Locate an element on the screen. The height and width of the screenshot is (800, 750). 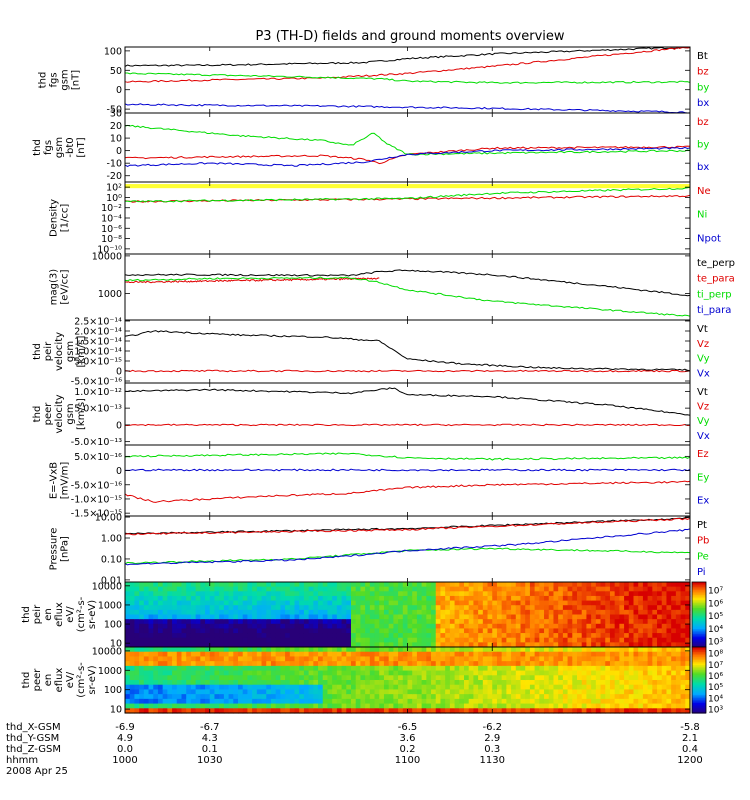
series-bx is located at coordinates (407, 156).